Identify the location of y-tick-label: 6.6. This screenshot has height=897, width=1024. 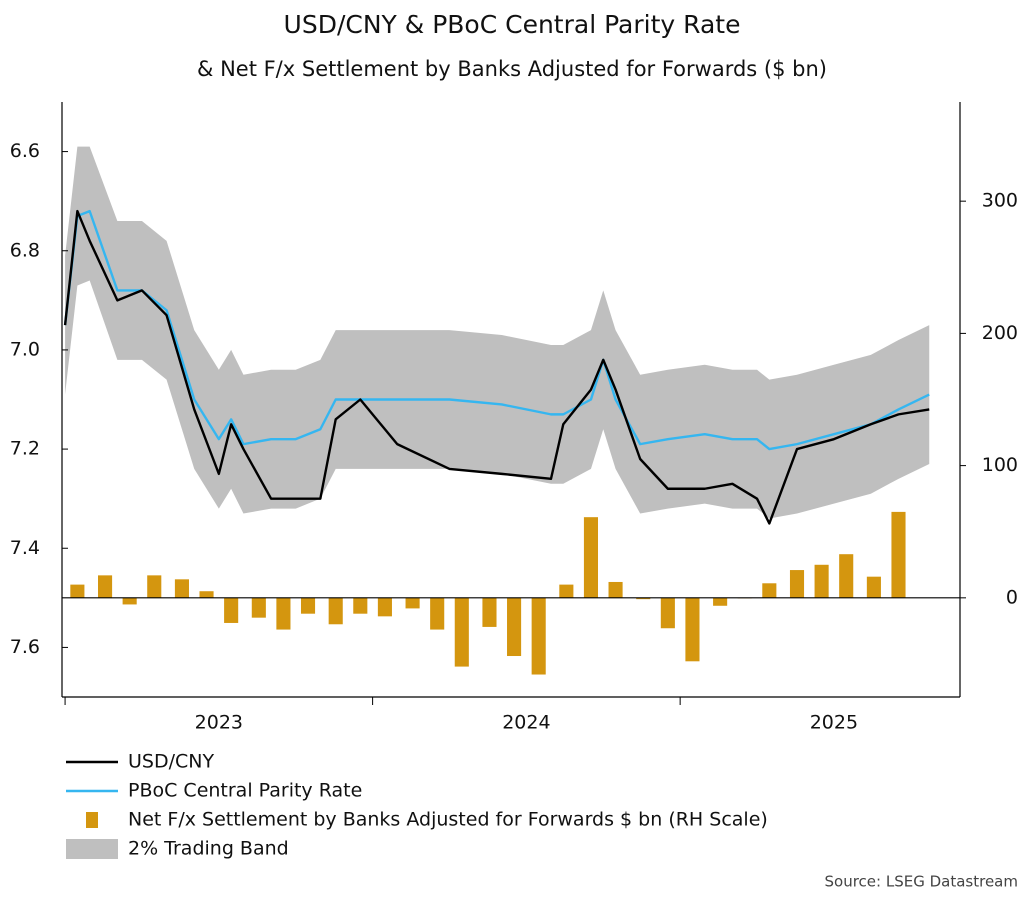
(25, 151).